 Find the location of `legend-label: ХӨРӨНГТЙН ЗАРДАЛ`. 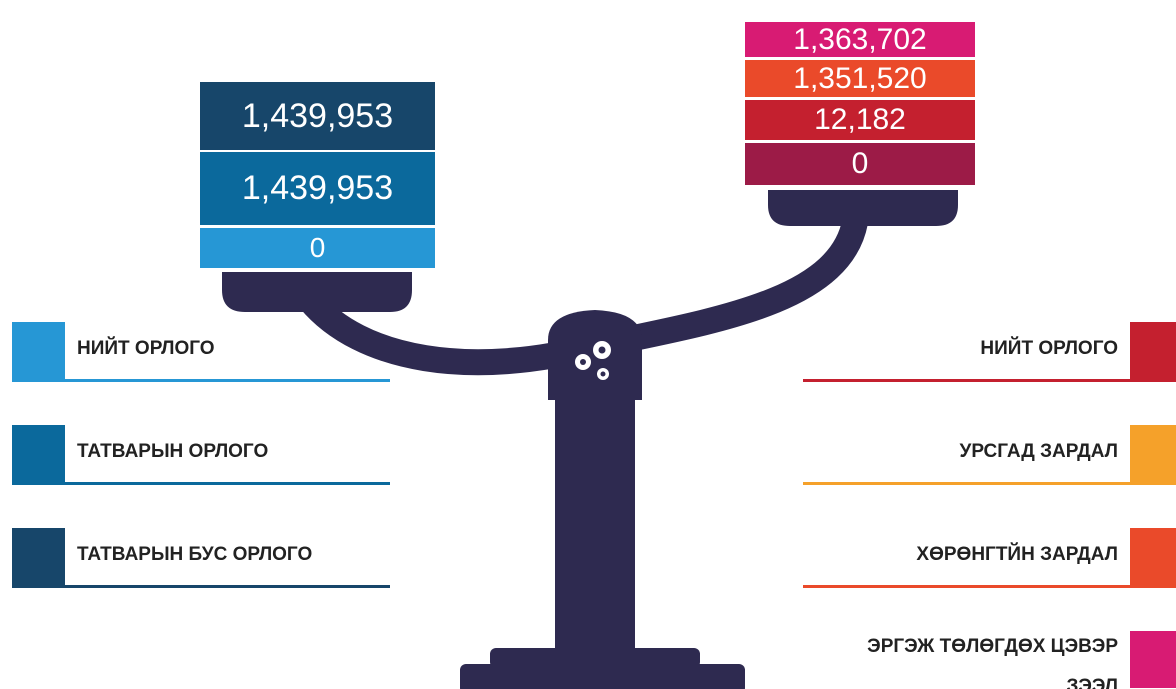

legend-label: ХӨРӨНГТЙН ЗАРДАЛ is located at coordinates (1017, 554).